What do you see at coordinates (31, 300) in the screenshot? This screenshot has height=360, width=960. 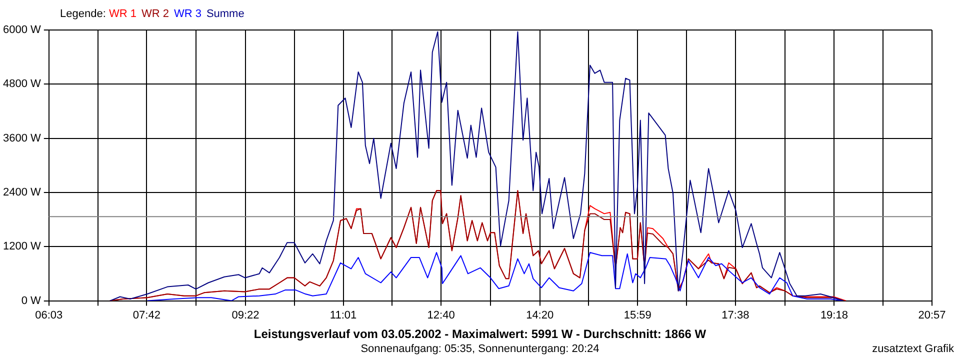 I see `y-tick-label: 0 W` at bounding box center [31, 300].